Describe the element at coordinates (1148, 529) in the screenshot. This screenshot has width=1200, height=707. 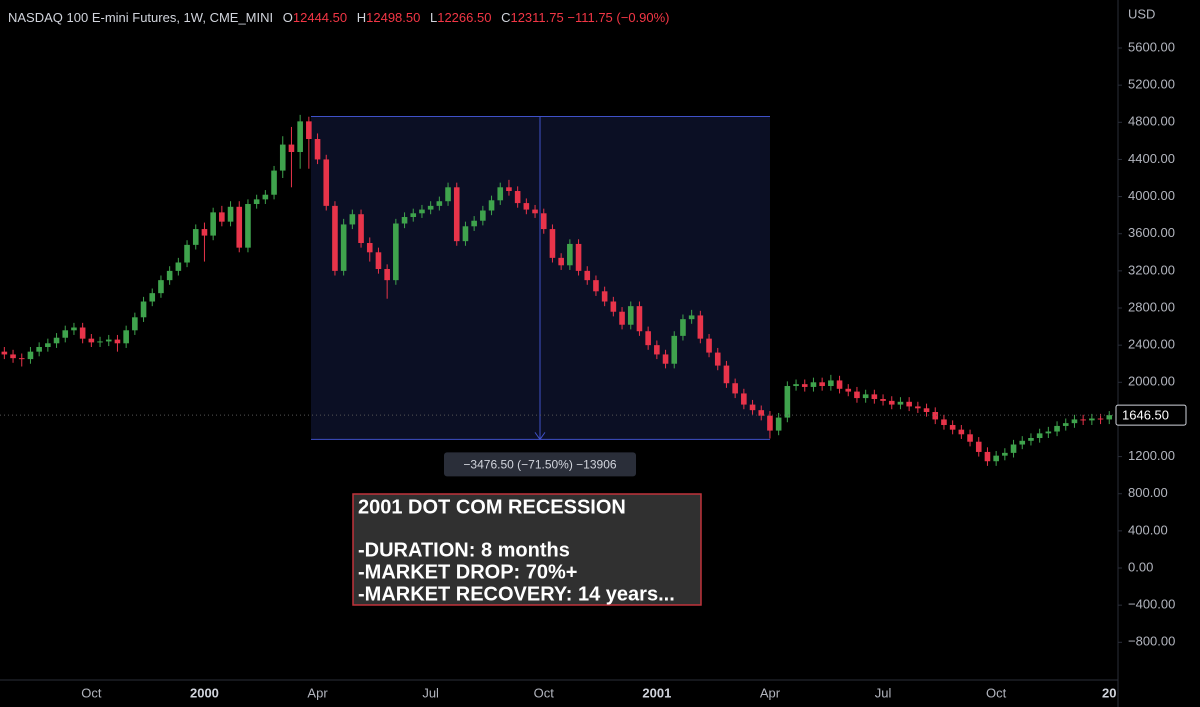
I see `y-tick-label: 400.00` at that location.